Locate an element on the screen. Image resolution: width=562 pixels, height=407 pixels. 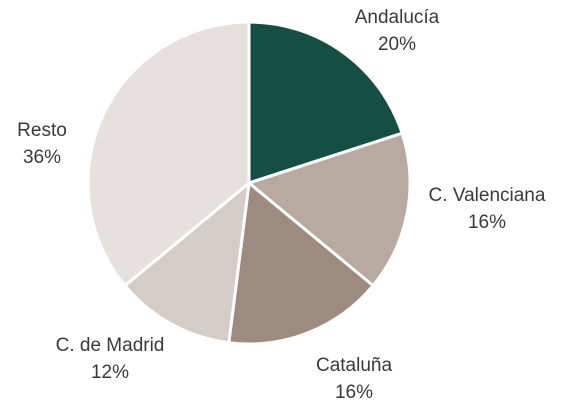
slice-value-label: 20% is located at coordinates (397, 44).